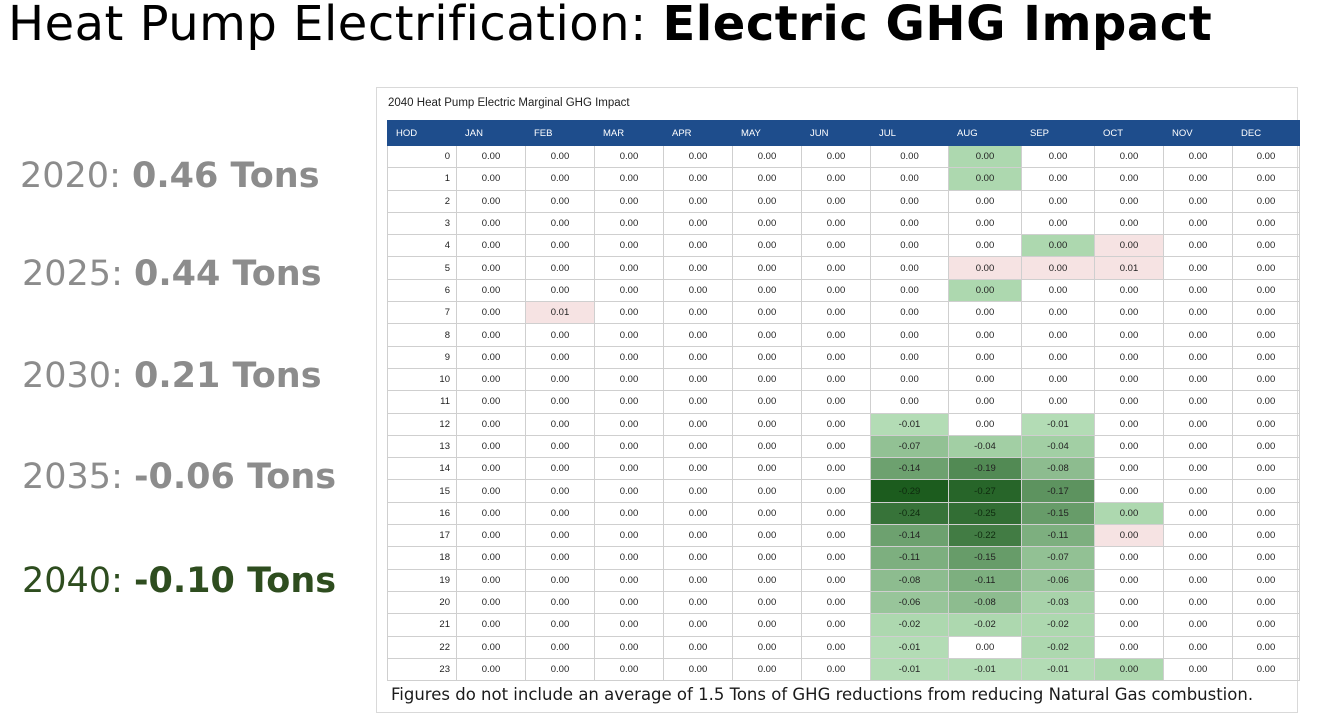 This screenshot has width=1328, height=722. What do you see at coordinates (422, 469) in the screenshot?
I see `hod-cell: 14` at bounding box center [422, 469].